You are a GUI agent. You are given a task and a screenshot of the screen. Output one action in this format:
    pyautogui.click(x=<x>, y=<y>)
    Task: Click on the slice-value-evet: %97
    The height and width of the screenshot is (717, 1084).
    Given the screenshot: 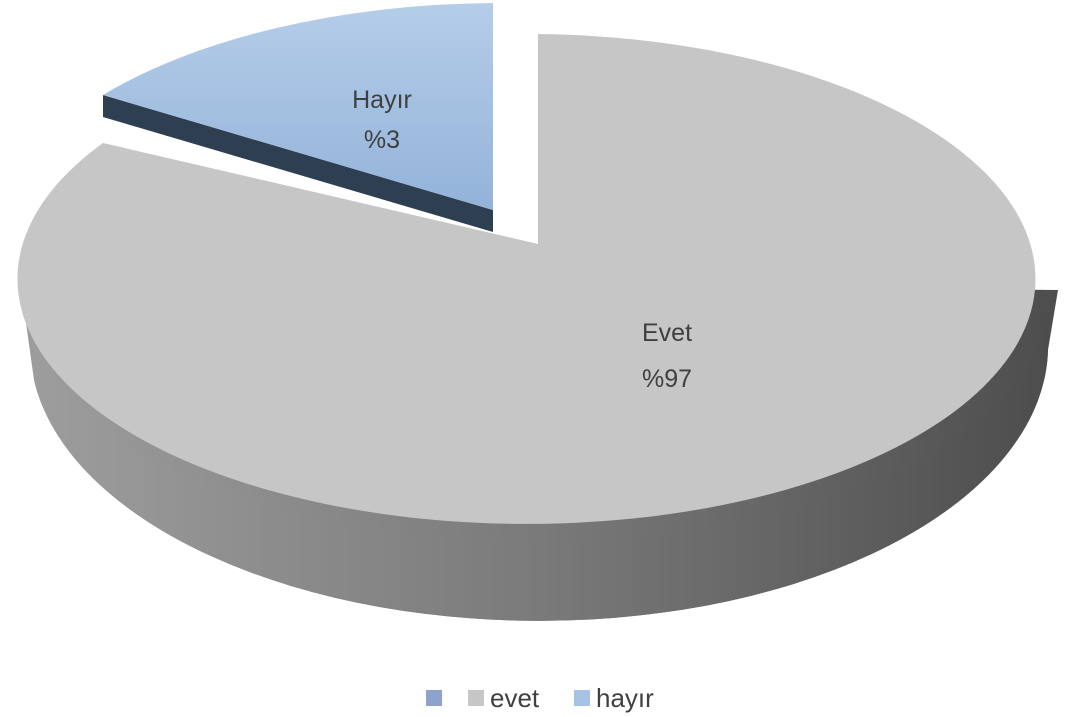 What is the action you would take?
    pyautogui.click(x=667, y=379)
    